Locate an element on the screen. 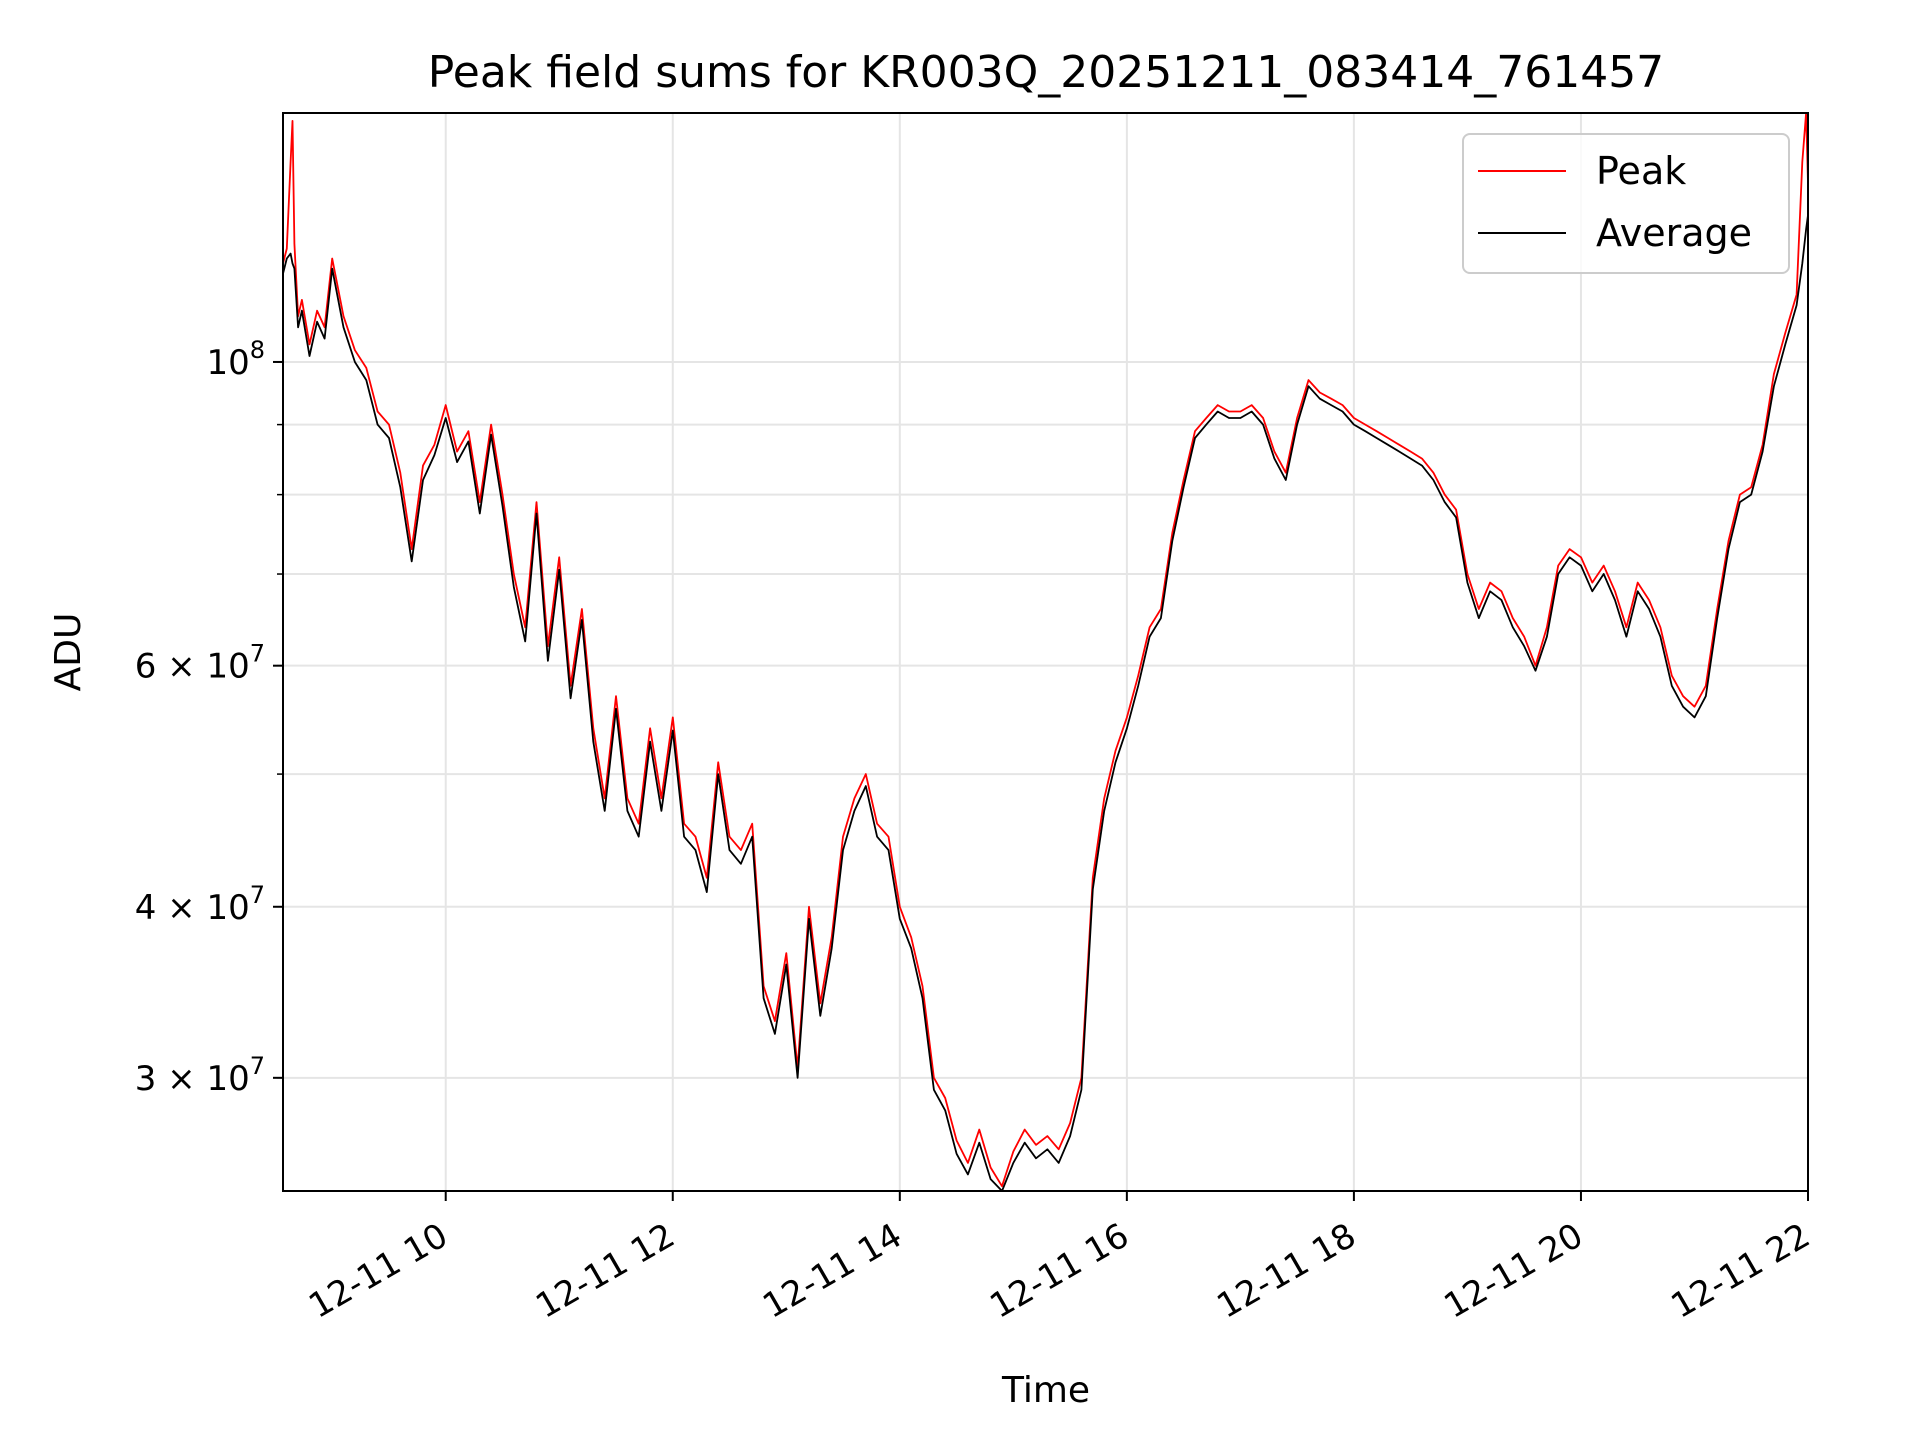  y-tick-label: 6 × 107 is located at coordinates (200, 663).